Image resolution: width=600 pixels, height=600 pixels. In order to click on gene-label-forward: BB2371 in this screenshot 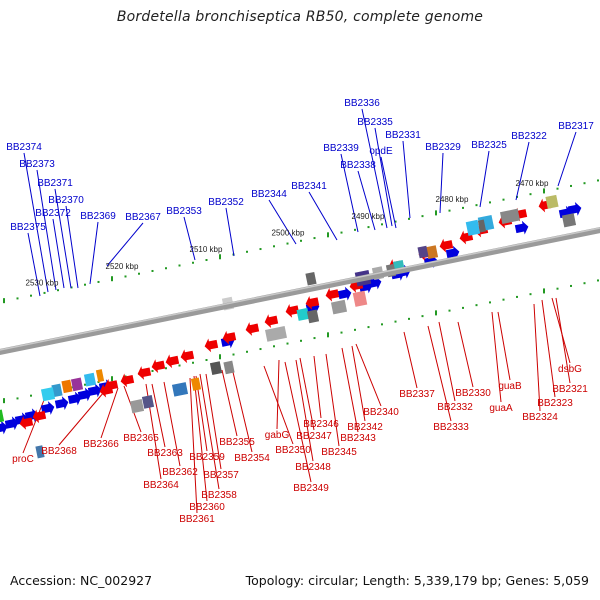, I will do `click(55, 183)`.